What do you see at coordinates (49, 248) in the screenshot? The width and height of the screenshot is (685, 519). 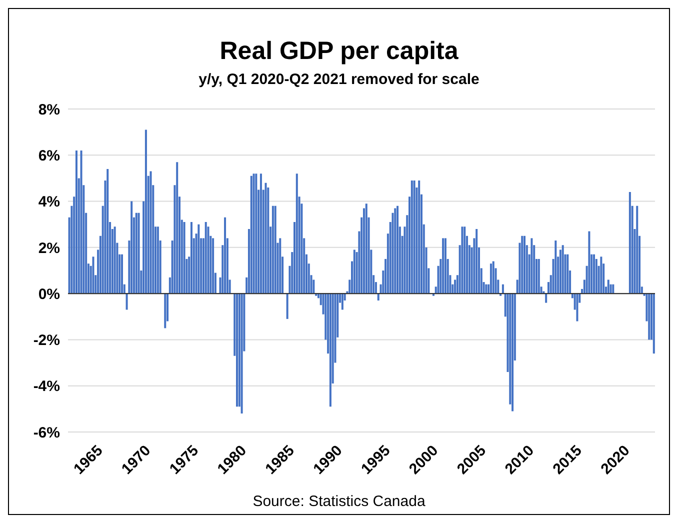 I see `y-tick-label: 2%` at bounding box center [49, 248].